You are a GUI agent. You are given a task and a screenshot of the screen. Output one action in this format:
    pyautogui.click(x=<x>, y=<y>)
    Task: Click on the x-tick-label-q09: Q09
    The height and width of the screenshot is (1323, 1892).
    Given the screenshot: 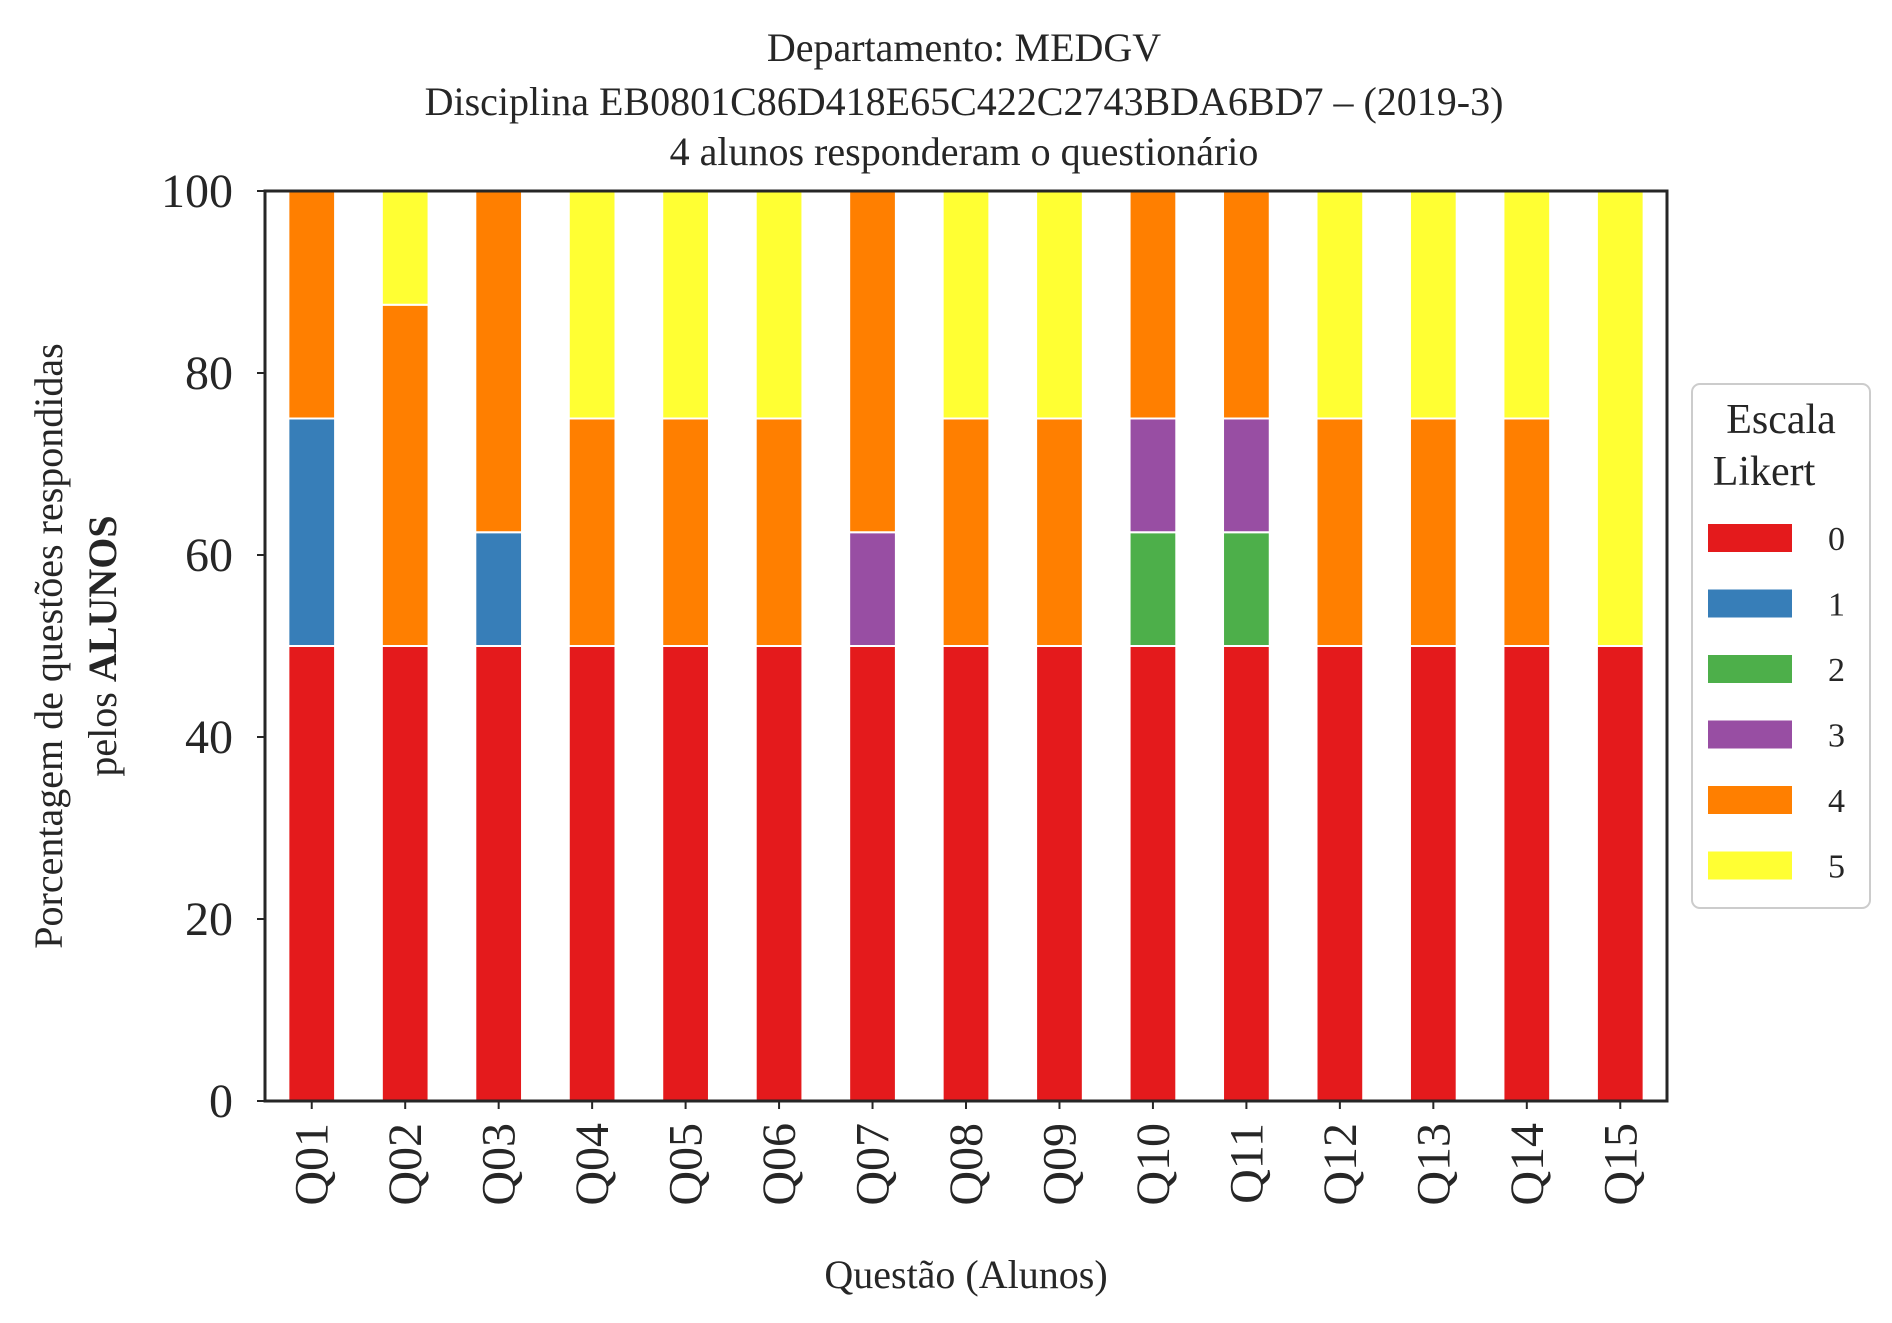 What is the action you would take?
    pyautogui.click(x=1059, y=1164)
    